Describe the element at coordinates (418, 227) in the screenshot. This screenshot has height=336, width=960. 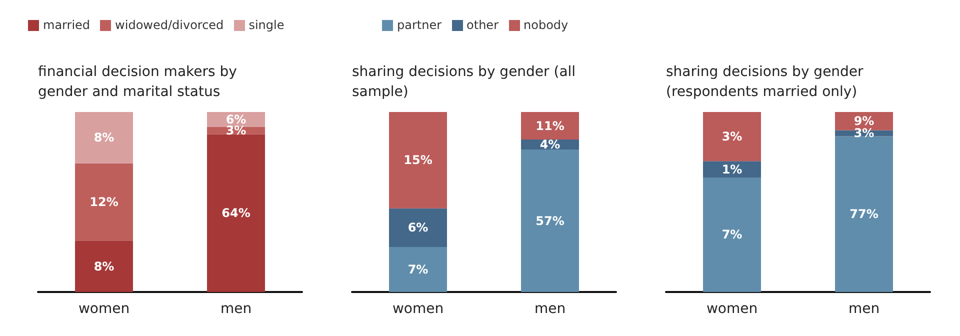
I see `data-label: 6%` at that location.